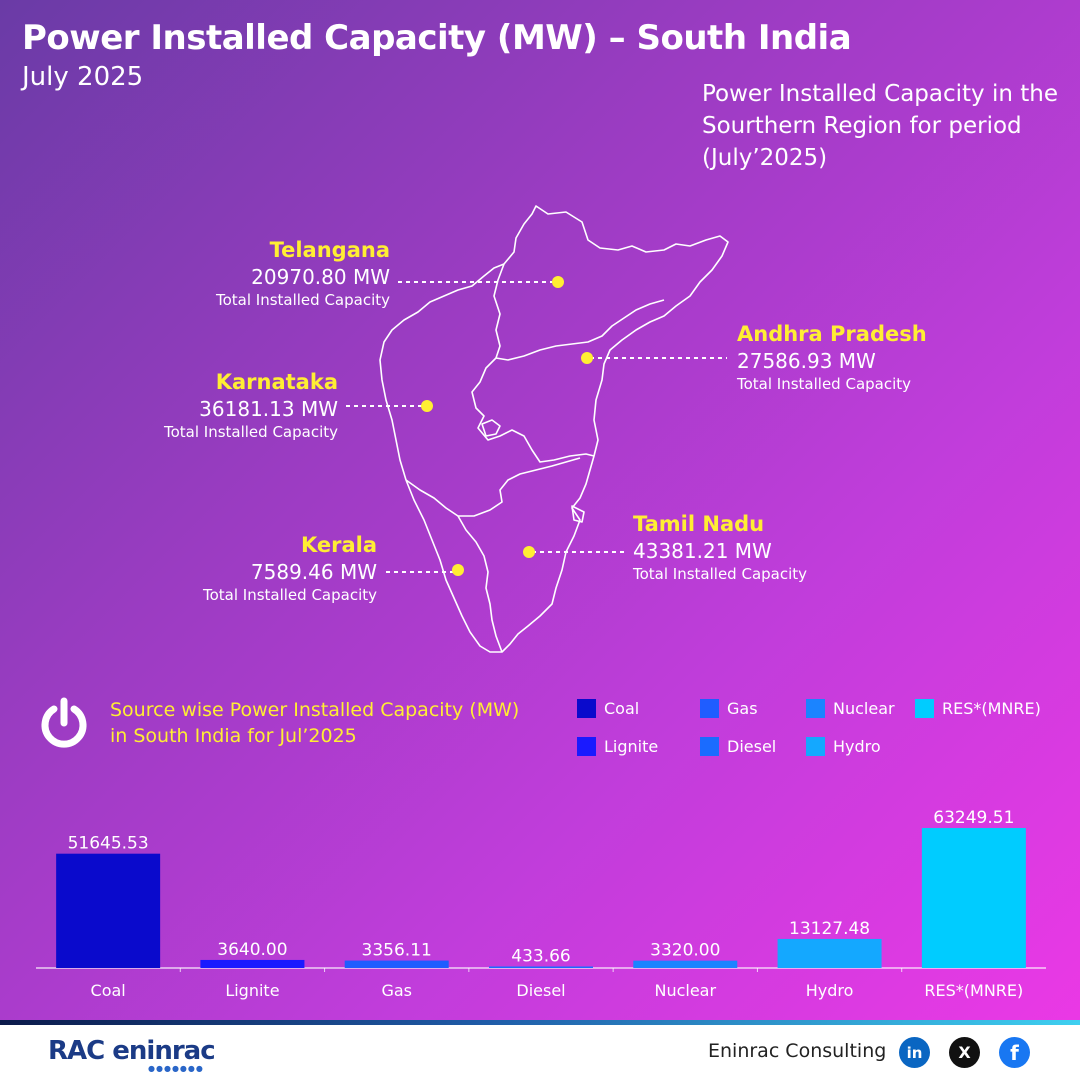  What do you see at coordinates (699, 524) in the screenshot?
I see `state-name: Tamil Nadu` at bounding box center [699, 524].